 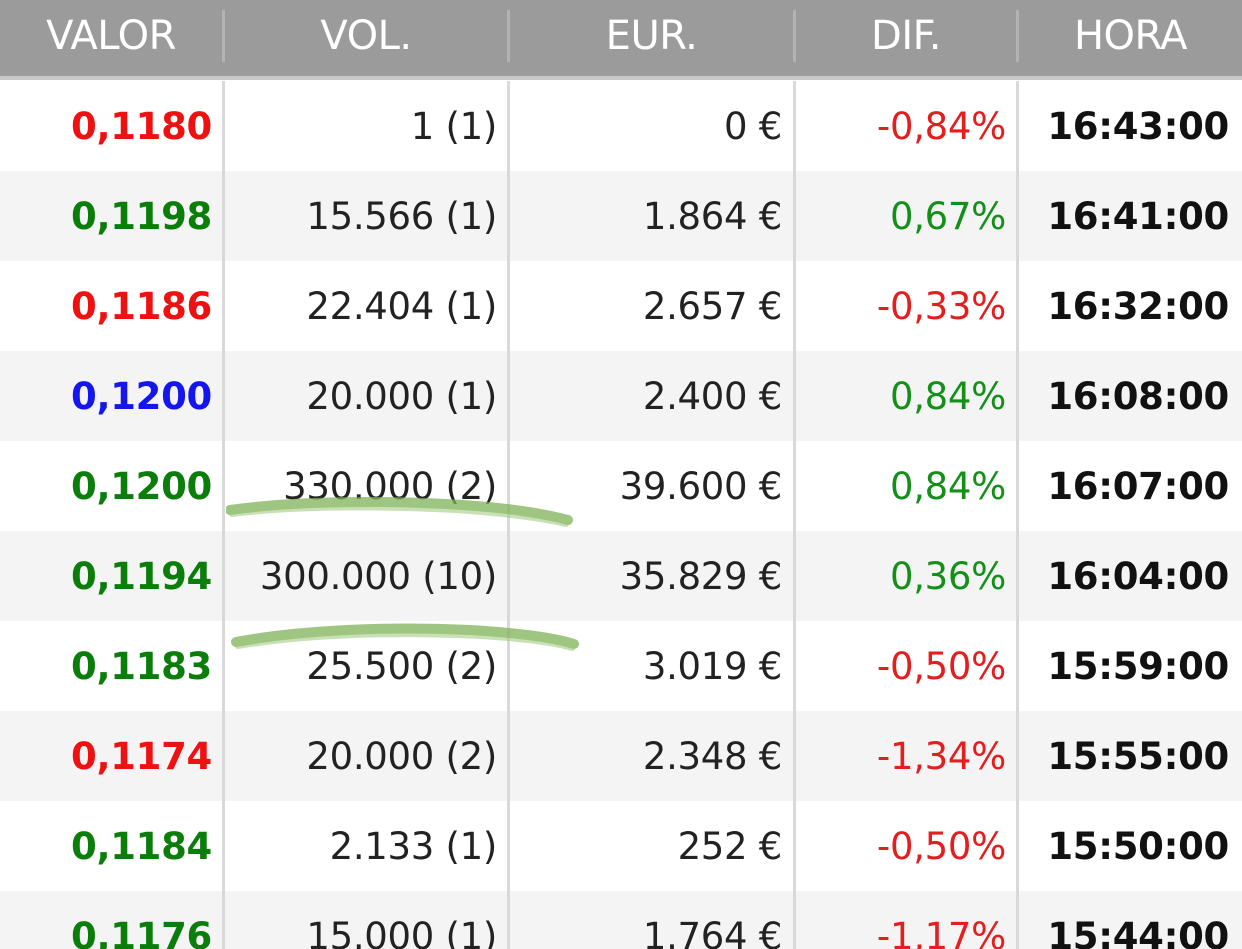 I want to click on table-header: VALOR VOL. EUR. DIF. HORA, so click(x=621, y=40).